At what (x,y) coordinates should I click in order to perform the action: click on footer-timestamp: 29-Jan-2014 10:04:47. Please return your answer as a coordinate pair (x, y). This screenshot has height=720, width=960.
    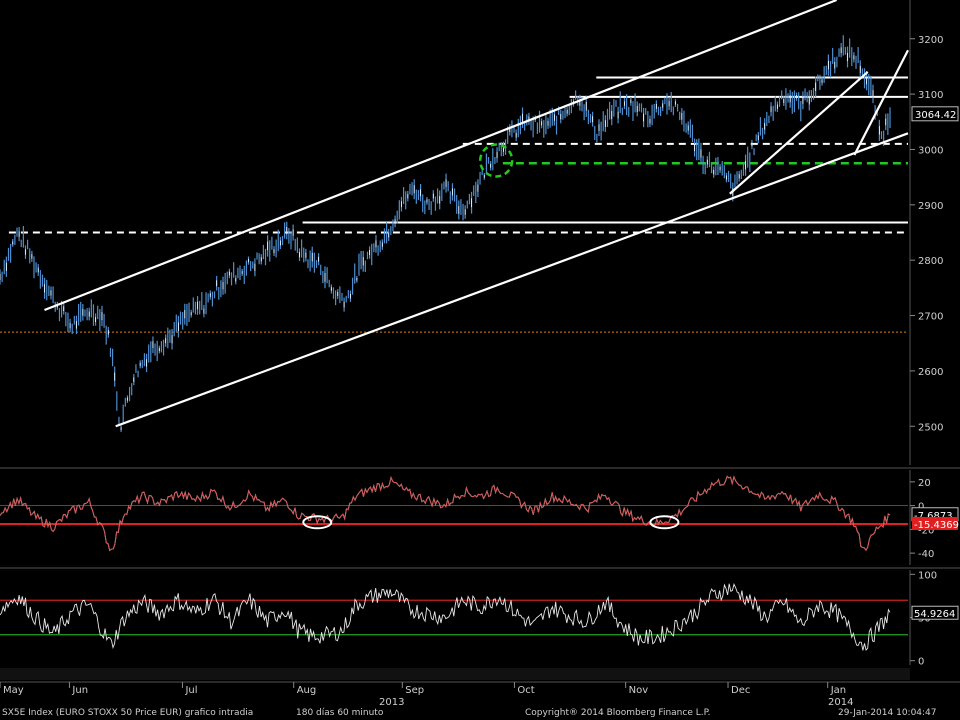
    Looking at the image, I should click on (887, 713).